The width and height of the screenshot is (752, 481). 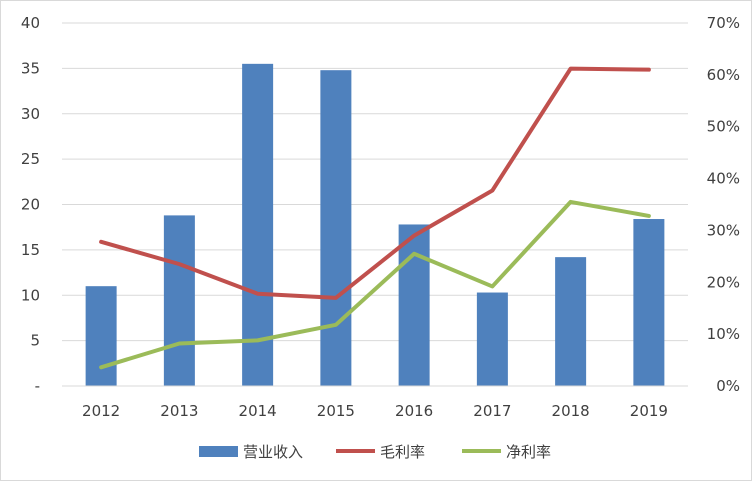 What do you see at coordinates (258, 411) in the screenshot?
I see `x-axis-tick-label: 2014` at bounding box center [258, 411].